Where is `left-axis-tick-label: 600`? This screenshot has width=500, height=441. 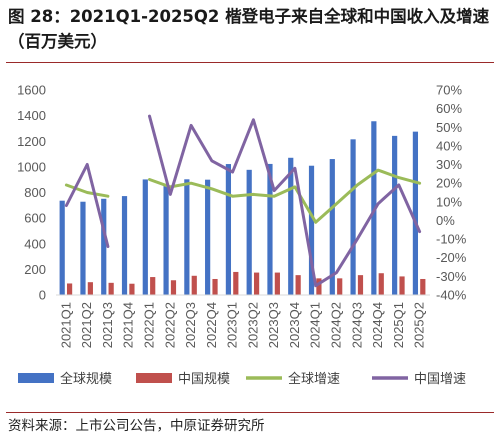 left-axis-tick-label: 600 is located at coordinates (35, 218).